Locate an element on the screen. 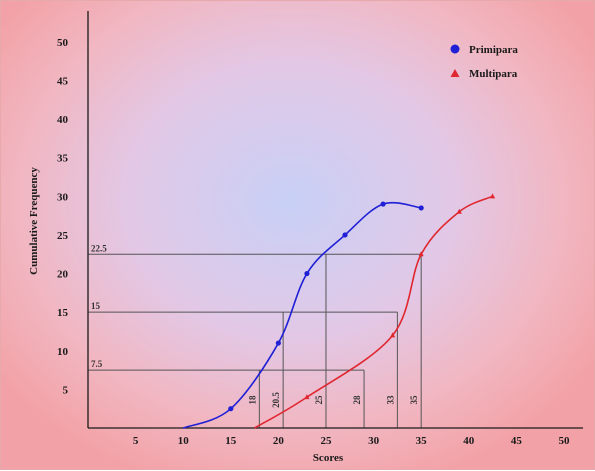 This screenshot has width=595, height=471. y-tick-label: 40 is located at coordinates (63, 120).